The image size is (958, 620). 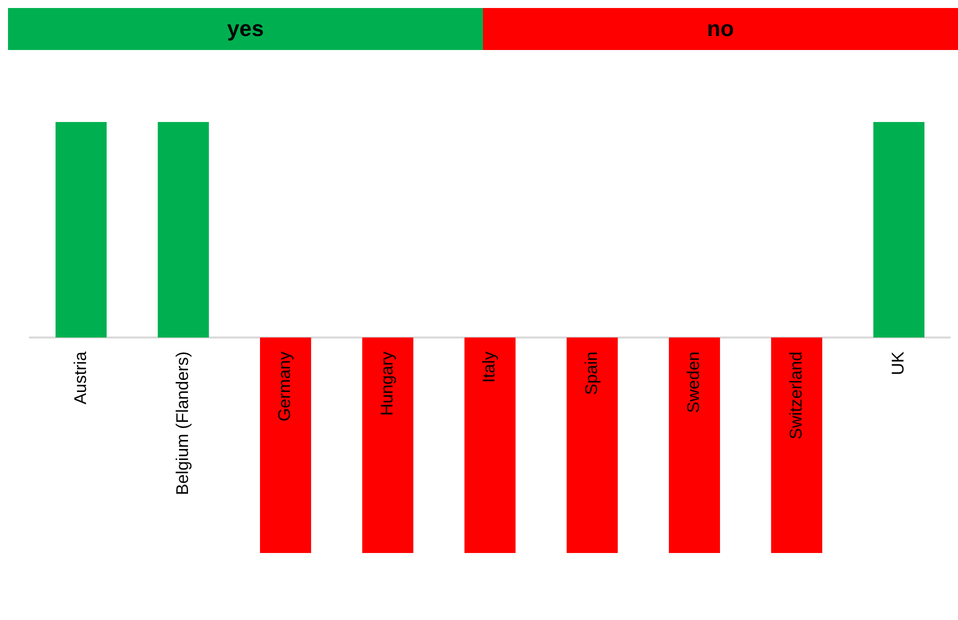 I want to click on x-tick-label: Belgium (Flanders), so click(x=182, y=424).